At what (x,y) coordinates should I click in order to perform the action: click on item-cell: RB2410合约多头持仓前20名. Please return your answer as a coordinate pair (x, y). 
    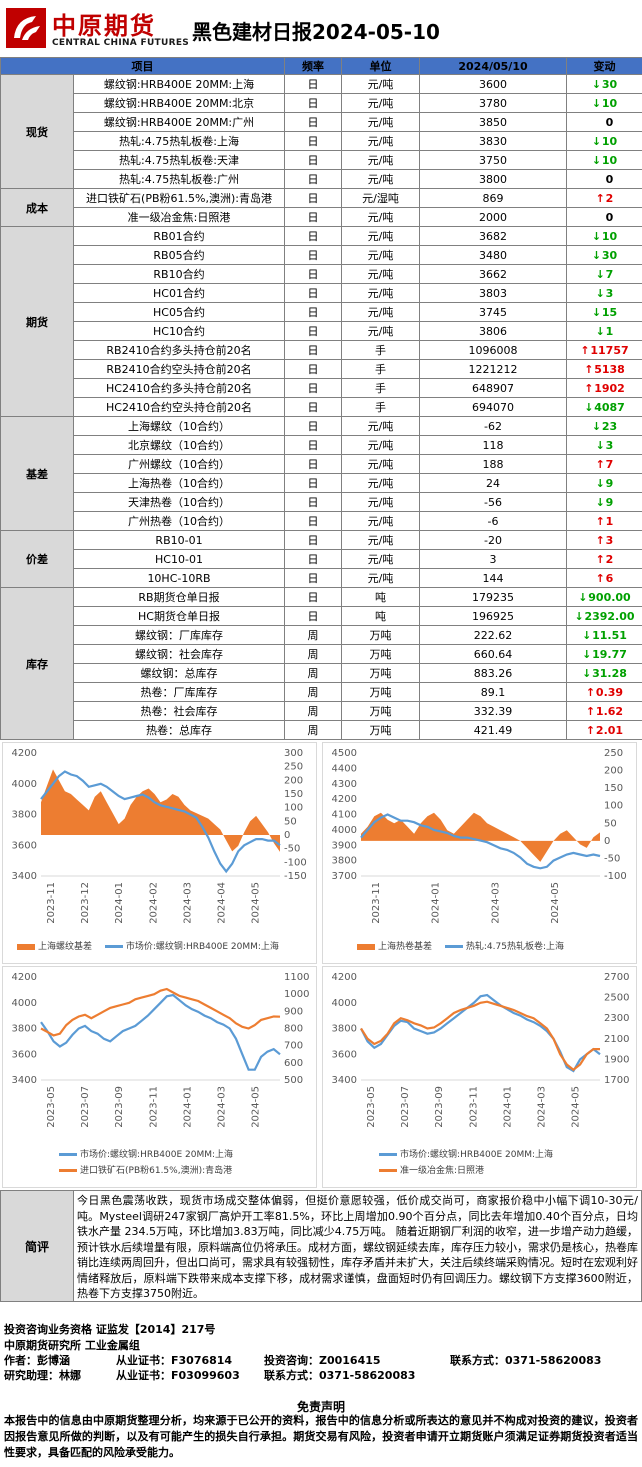
    Looking at the image, I should click on (179, 350).